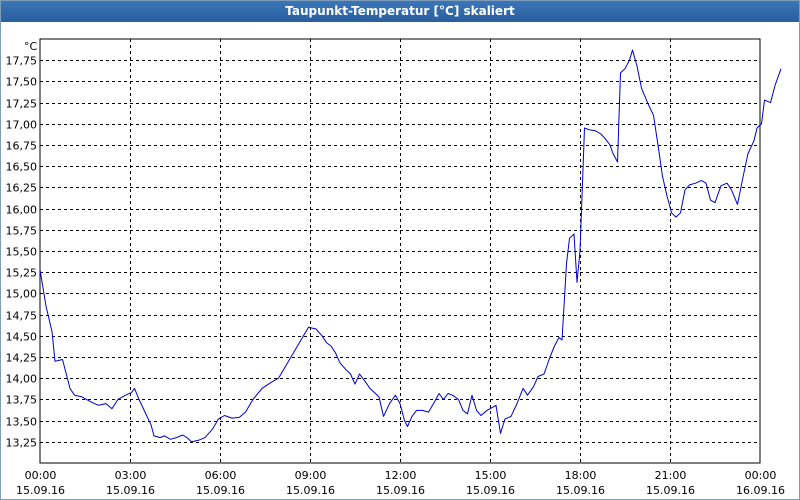 This screenshot has height=500, width=800. What do you see at coordinates (22, 231) in the screenshot?
I see `y-tick-label: 15,75` at bounding box center [22, 231].